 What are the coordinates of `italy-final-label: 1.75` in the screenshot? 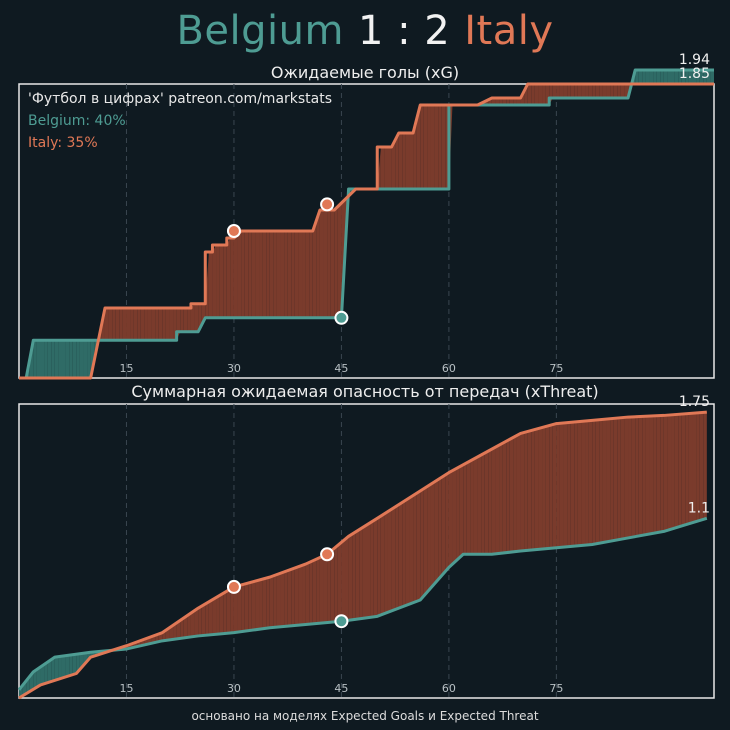 It's located at (694, 402).